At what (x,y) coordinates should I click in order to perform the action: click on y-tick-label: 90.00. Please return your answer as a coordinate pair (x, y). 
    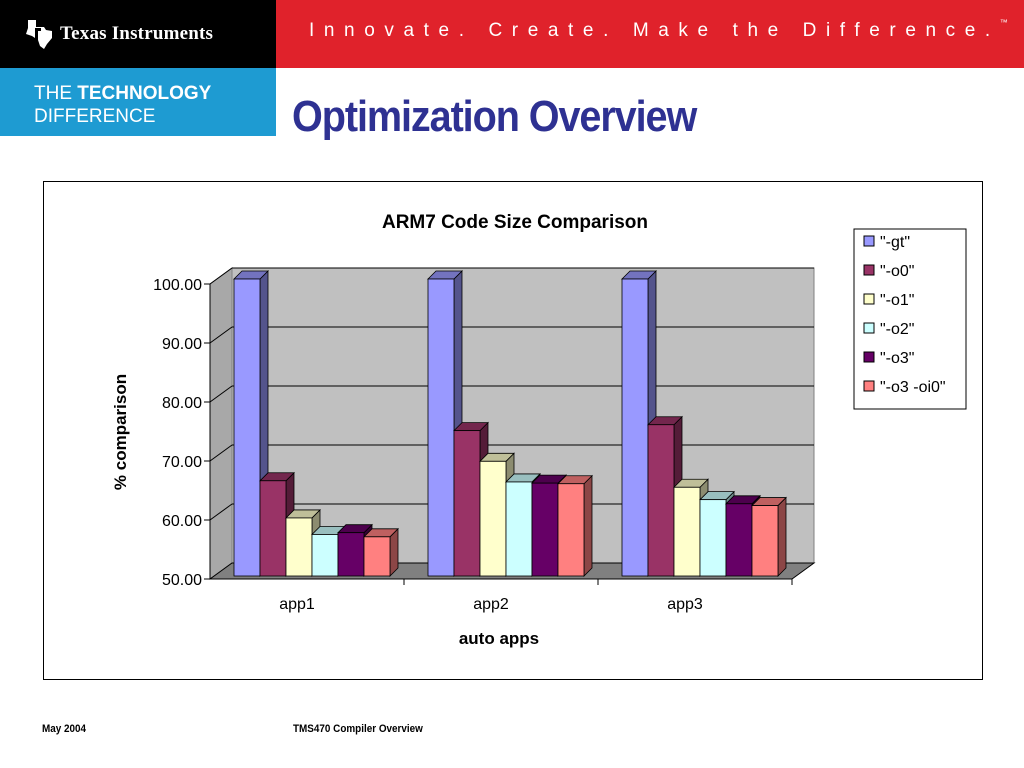
    Looking at the image, I should click on (182, 344).